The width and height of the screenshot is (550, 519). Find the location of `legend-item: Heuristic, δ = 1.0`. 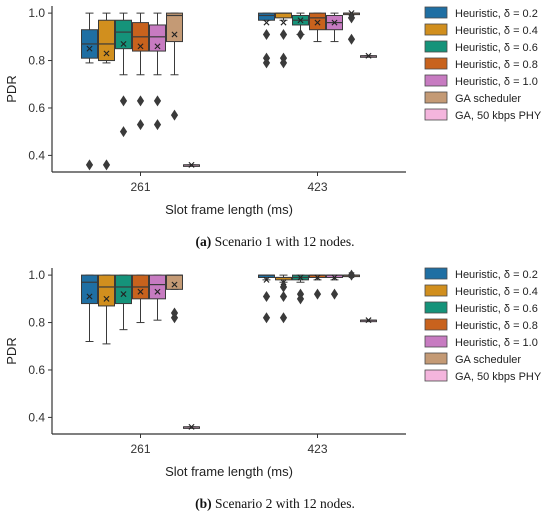

legend-item: Heuristic, δ = 1.0 is located at coordinates (481, 81).